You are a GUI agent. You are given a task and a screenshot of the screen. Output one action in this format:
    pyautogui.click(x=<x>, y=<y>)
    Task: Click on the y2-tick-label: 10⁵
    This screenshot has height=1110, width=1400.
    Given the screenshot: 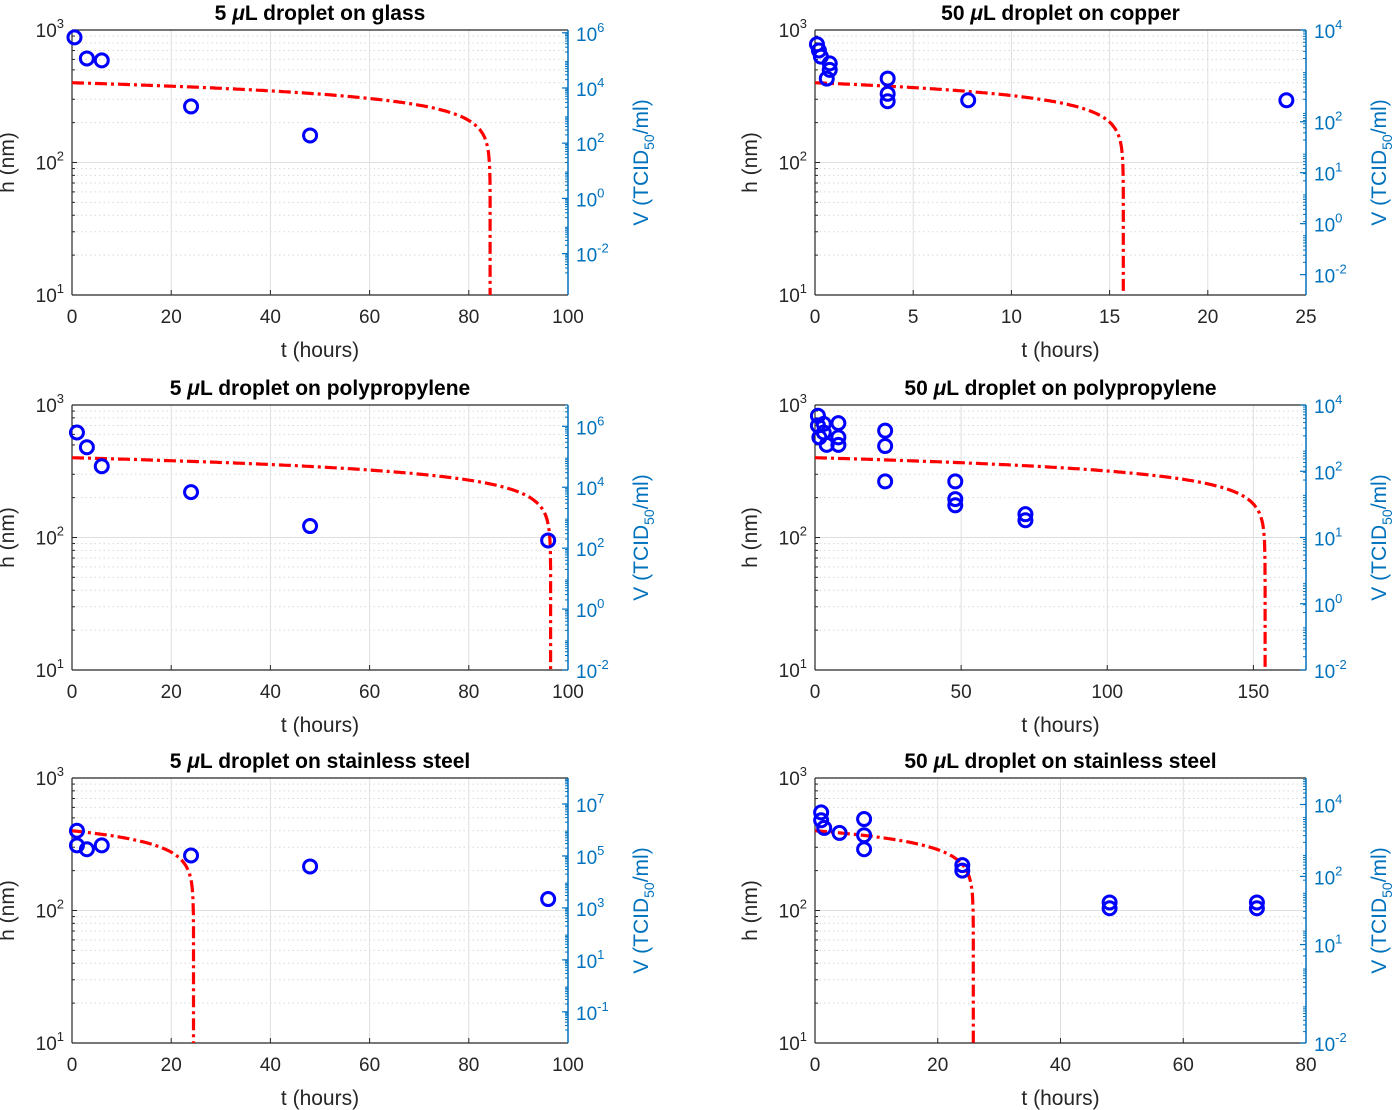 What is the action you would take?
    pyautogui.click(x=590, y=856)
    